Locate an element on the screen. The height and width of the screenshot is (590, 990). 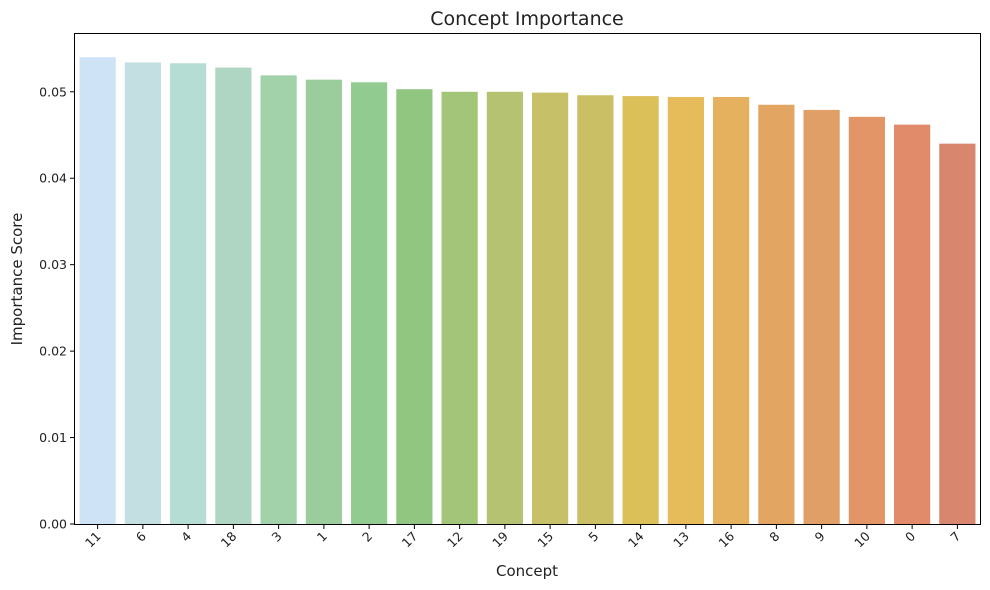
x-axis-ticks: 11 6 4 18 3 1 2 17 12 19 15 5 14 13 16 8 9 10 0 7 is located at coordinates (522, 537).